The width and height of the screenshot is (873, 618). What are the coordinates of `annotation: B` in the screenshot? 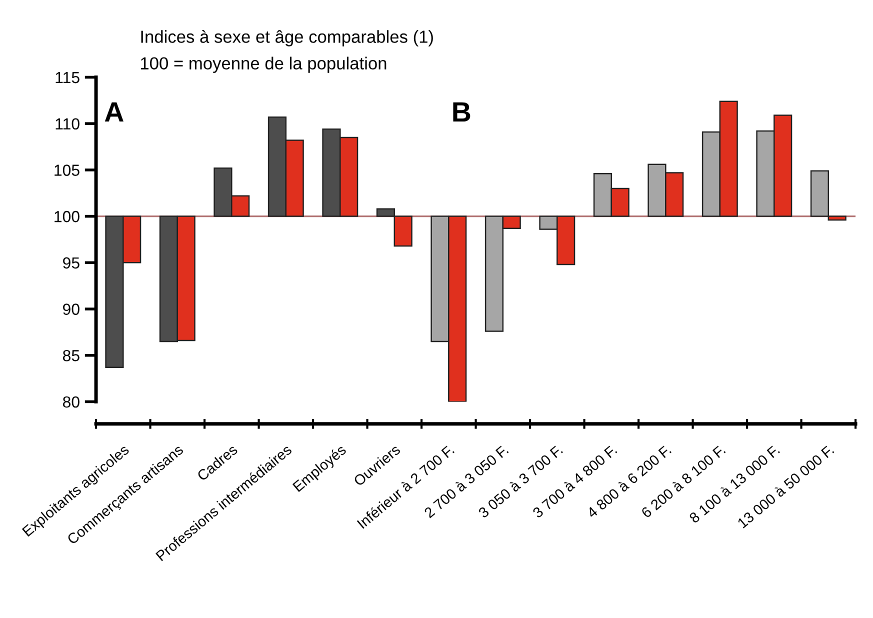 It's located at (461, 112).